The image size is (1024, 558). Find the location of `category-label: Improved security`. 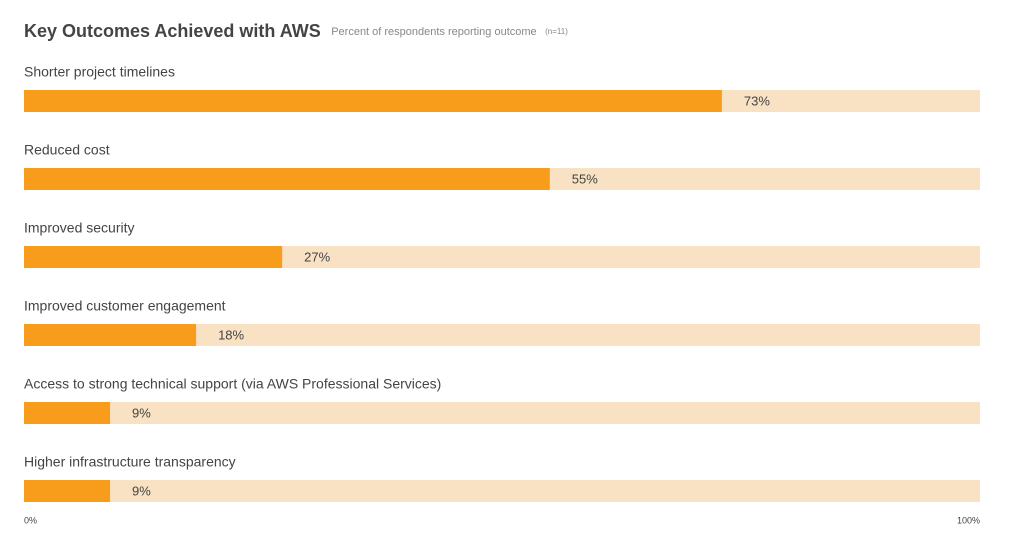

category-label: Improved security is located at coordinates (79, 228).